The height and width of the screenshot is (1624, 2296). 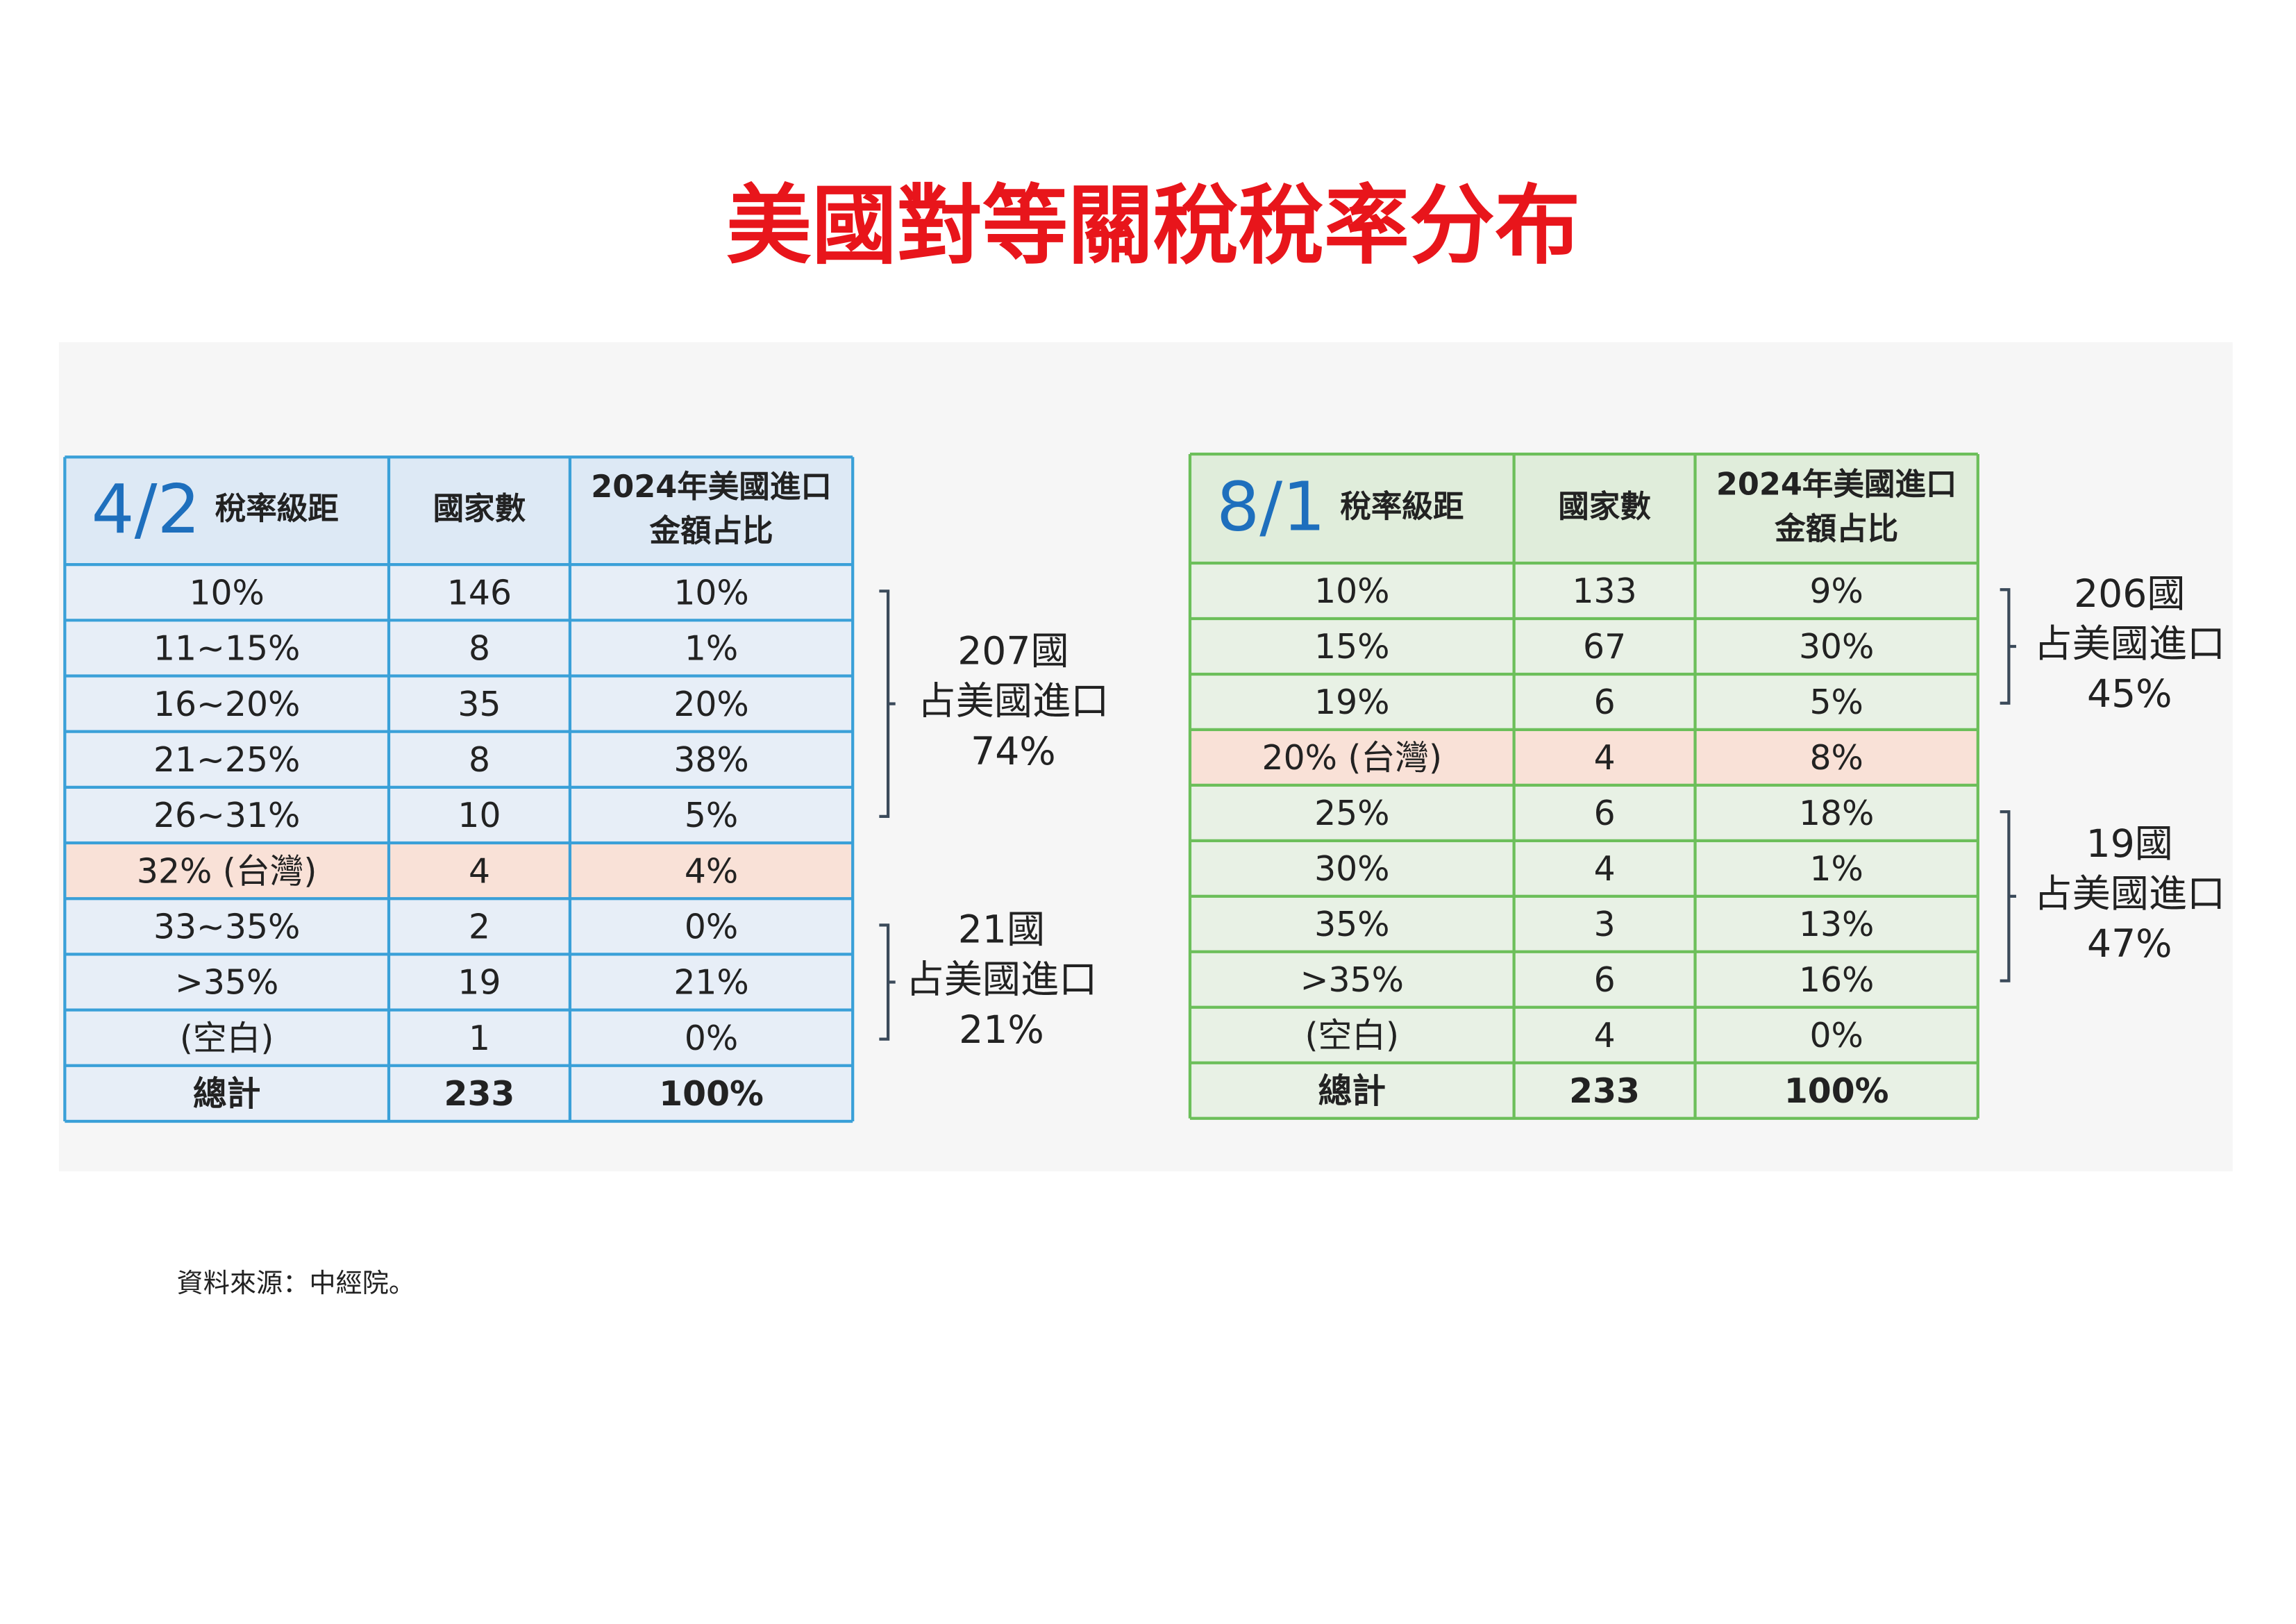 I want to click on table-cell: 25%, so click(x=1351, y=813).